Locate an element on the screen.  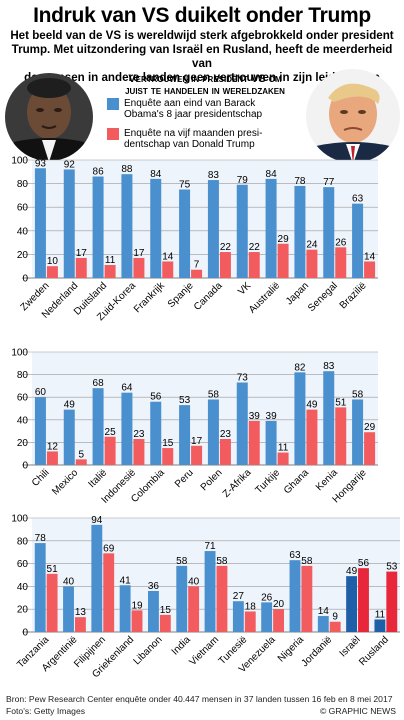
data-label-trump: 23 is located at coordinates (226, 434).